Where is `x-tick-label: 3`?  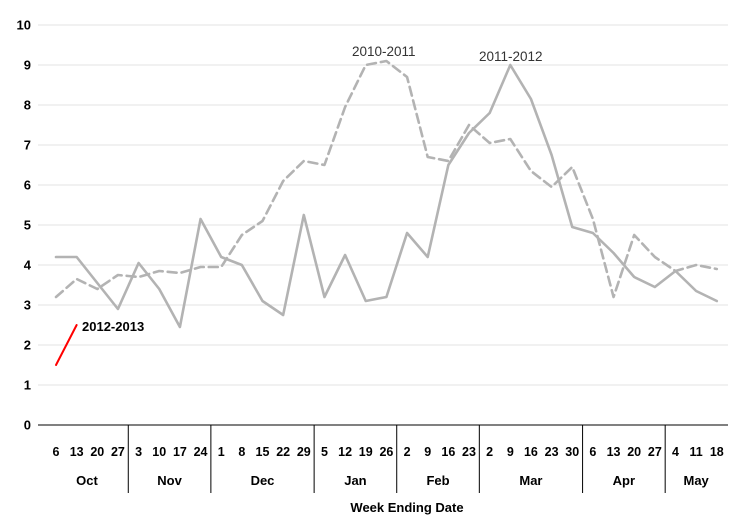
x-tick-label: 3 is located at coordinates (138, 452).